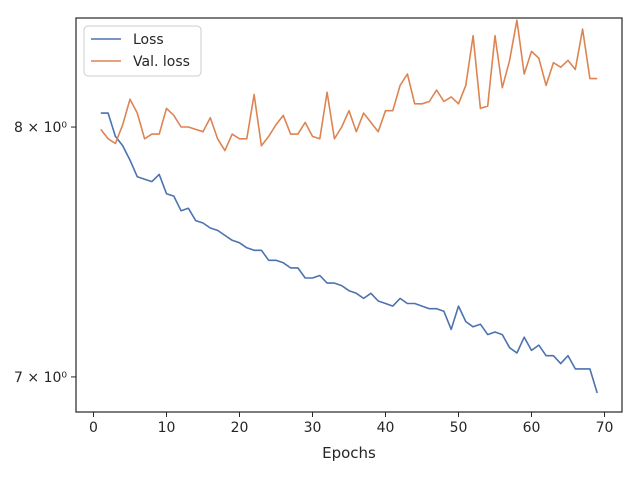  What do you see at coordinates (142, 51) in the screenshot?
I see `legend: Loss Val. loss` at bounding box center [142, 51].